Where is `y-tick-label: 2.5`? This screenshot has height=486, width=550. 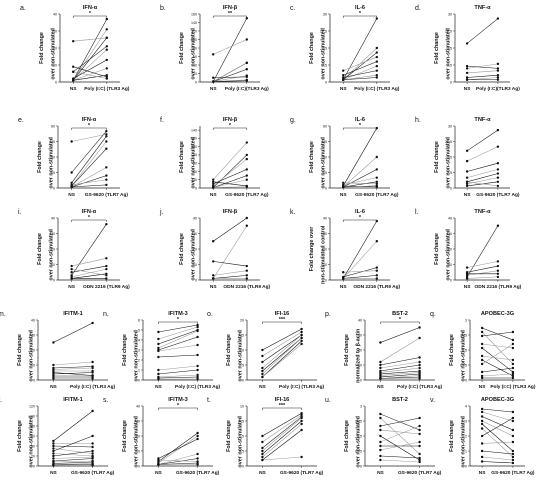 y-tick-label: 2.5 is located at coordinates (241, 451).